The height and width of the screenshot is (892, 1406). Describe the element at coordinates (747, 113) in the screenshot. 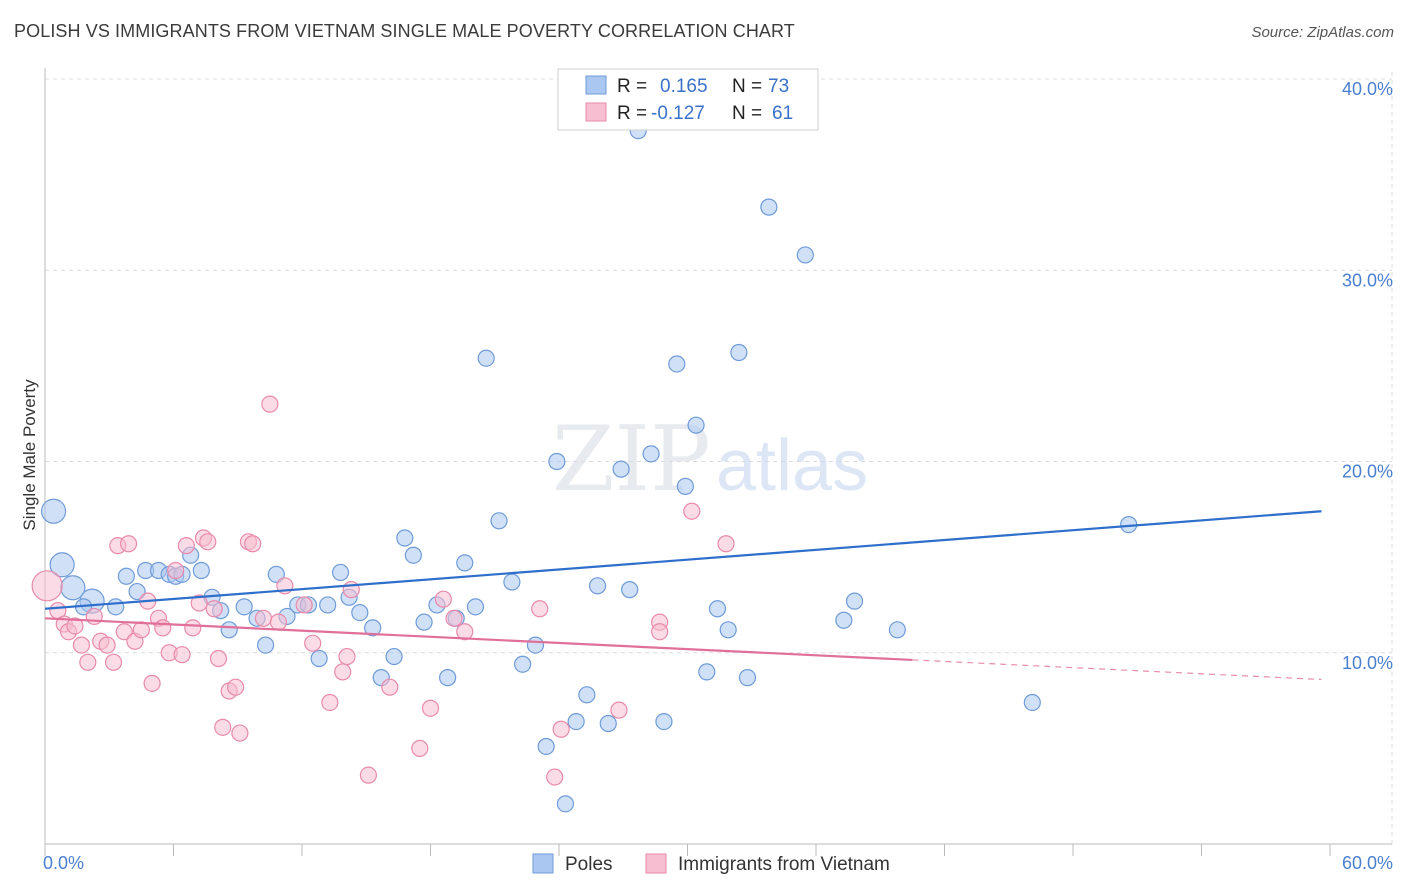

I see `legend-n-label-vietnam: N =` at that location.